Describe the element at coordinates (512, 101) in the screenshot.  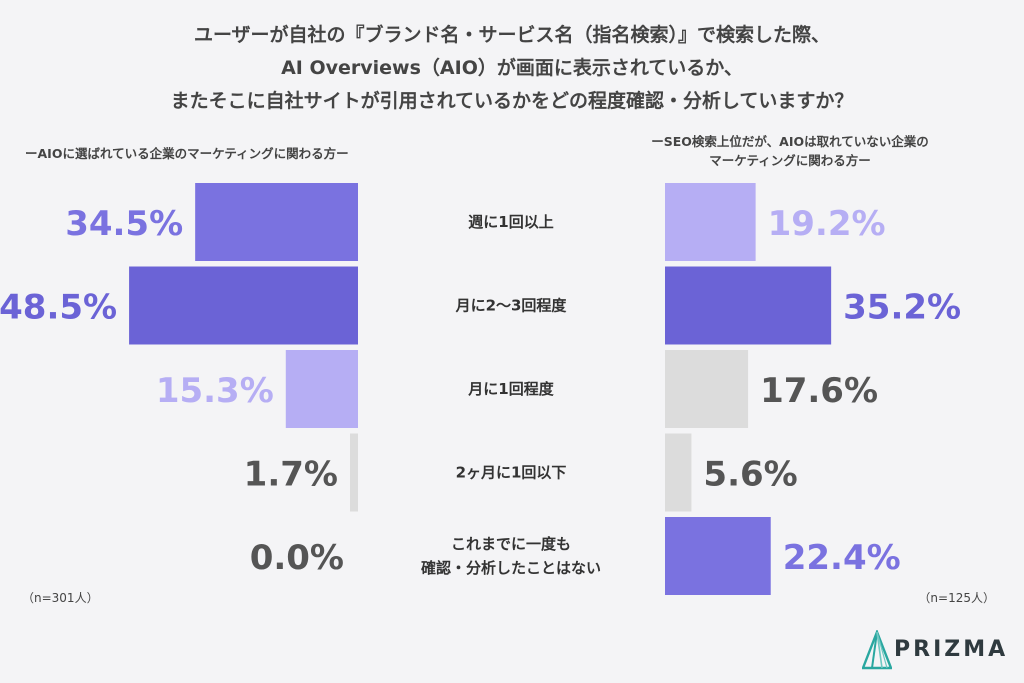
I see `title-line-3: またそこに自社サイトが引用されているかをどの程度確認・分析していますか？` at that location.